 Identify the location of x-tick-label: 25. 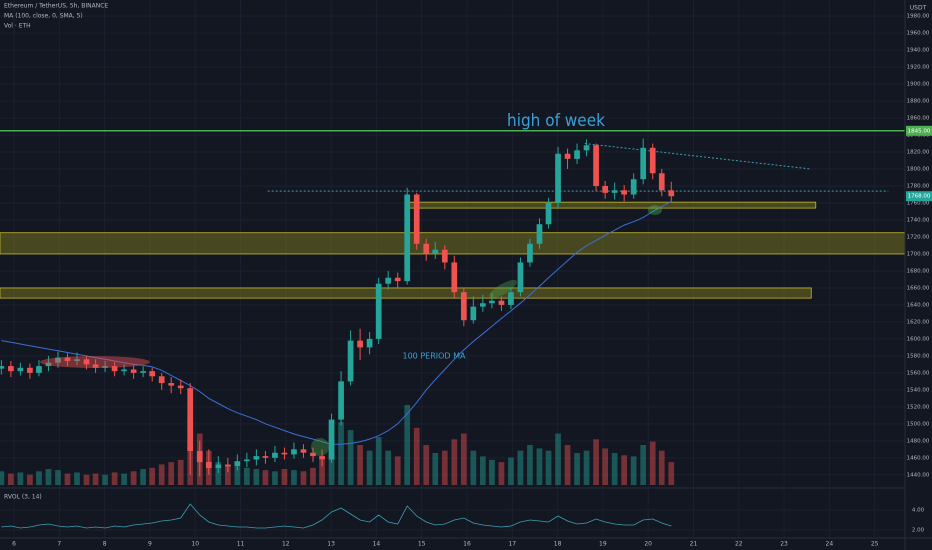
(875, 544).